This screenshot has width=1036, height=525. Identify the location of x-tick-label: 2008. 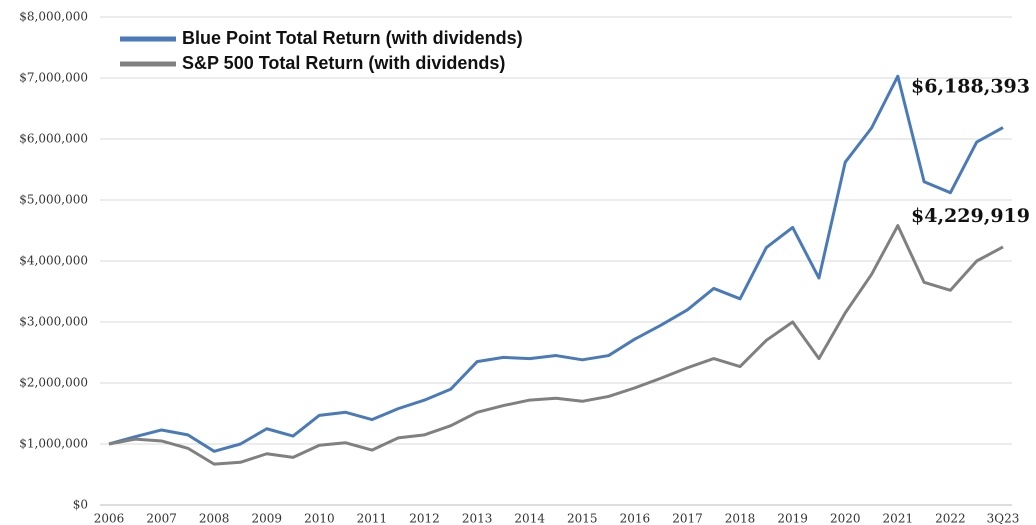
(214, 518).